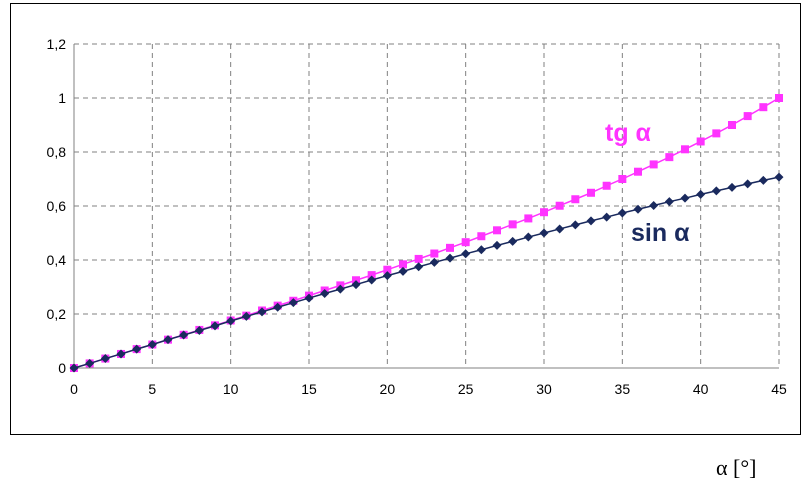  I want to click on x-tick-label: 45, so click(779, 389).